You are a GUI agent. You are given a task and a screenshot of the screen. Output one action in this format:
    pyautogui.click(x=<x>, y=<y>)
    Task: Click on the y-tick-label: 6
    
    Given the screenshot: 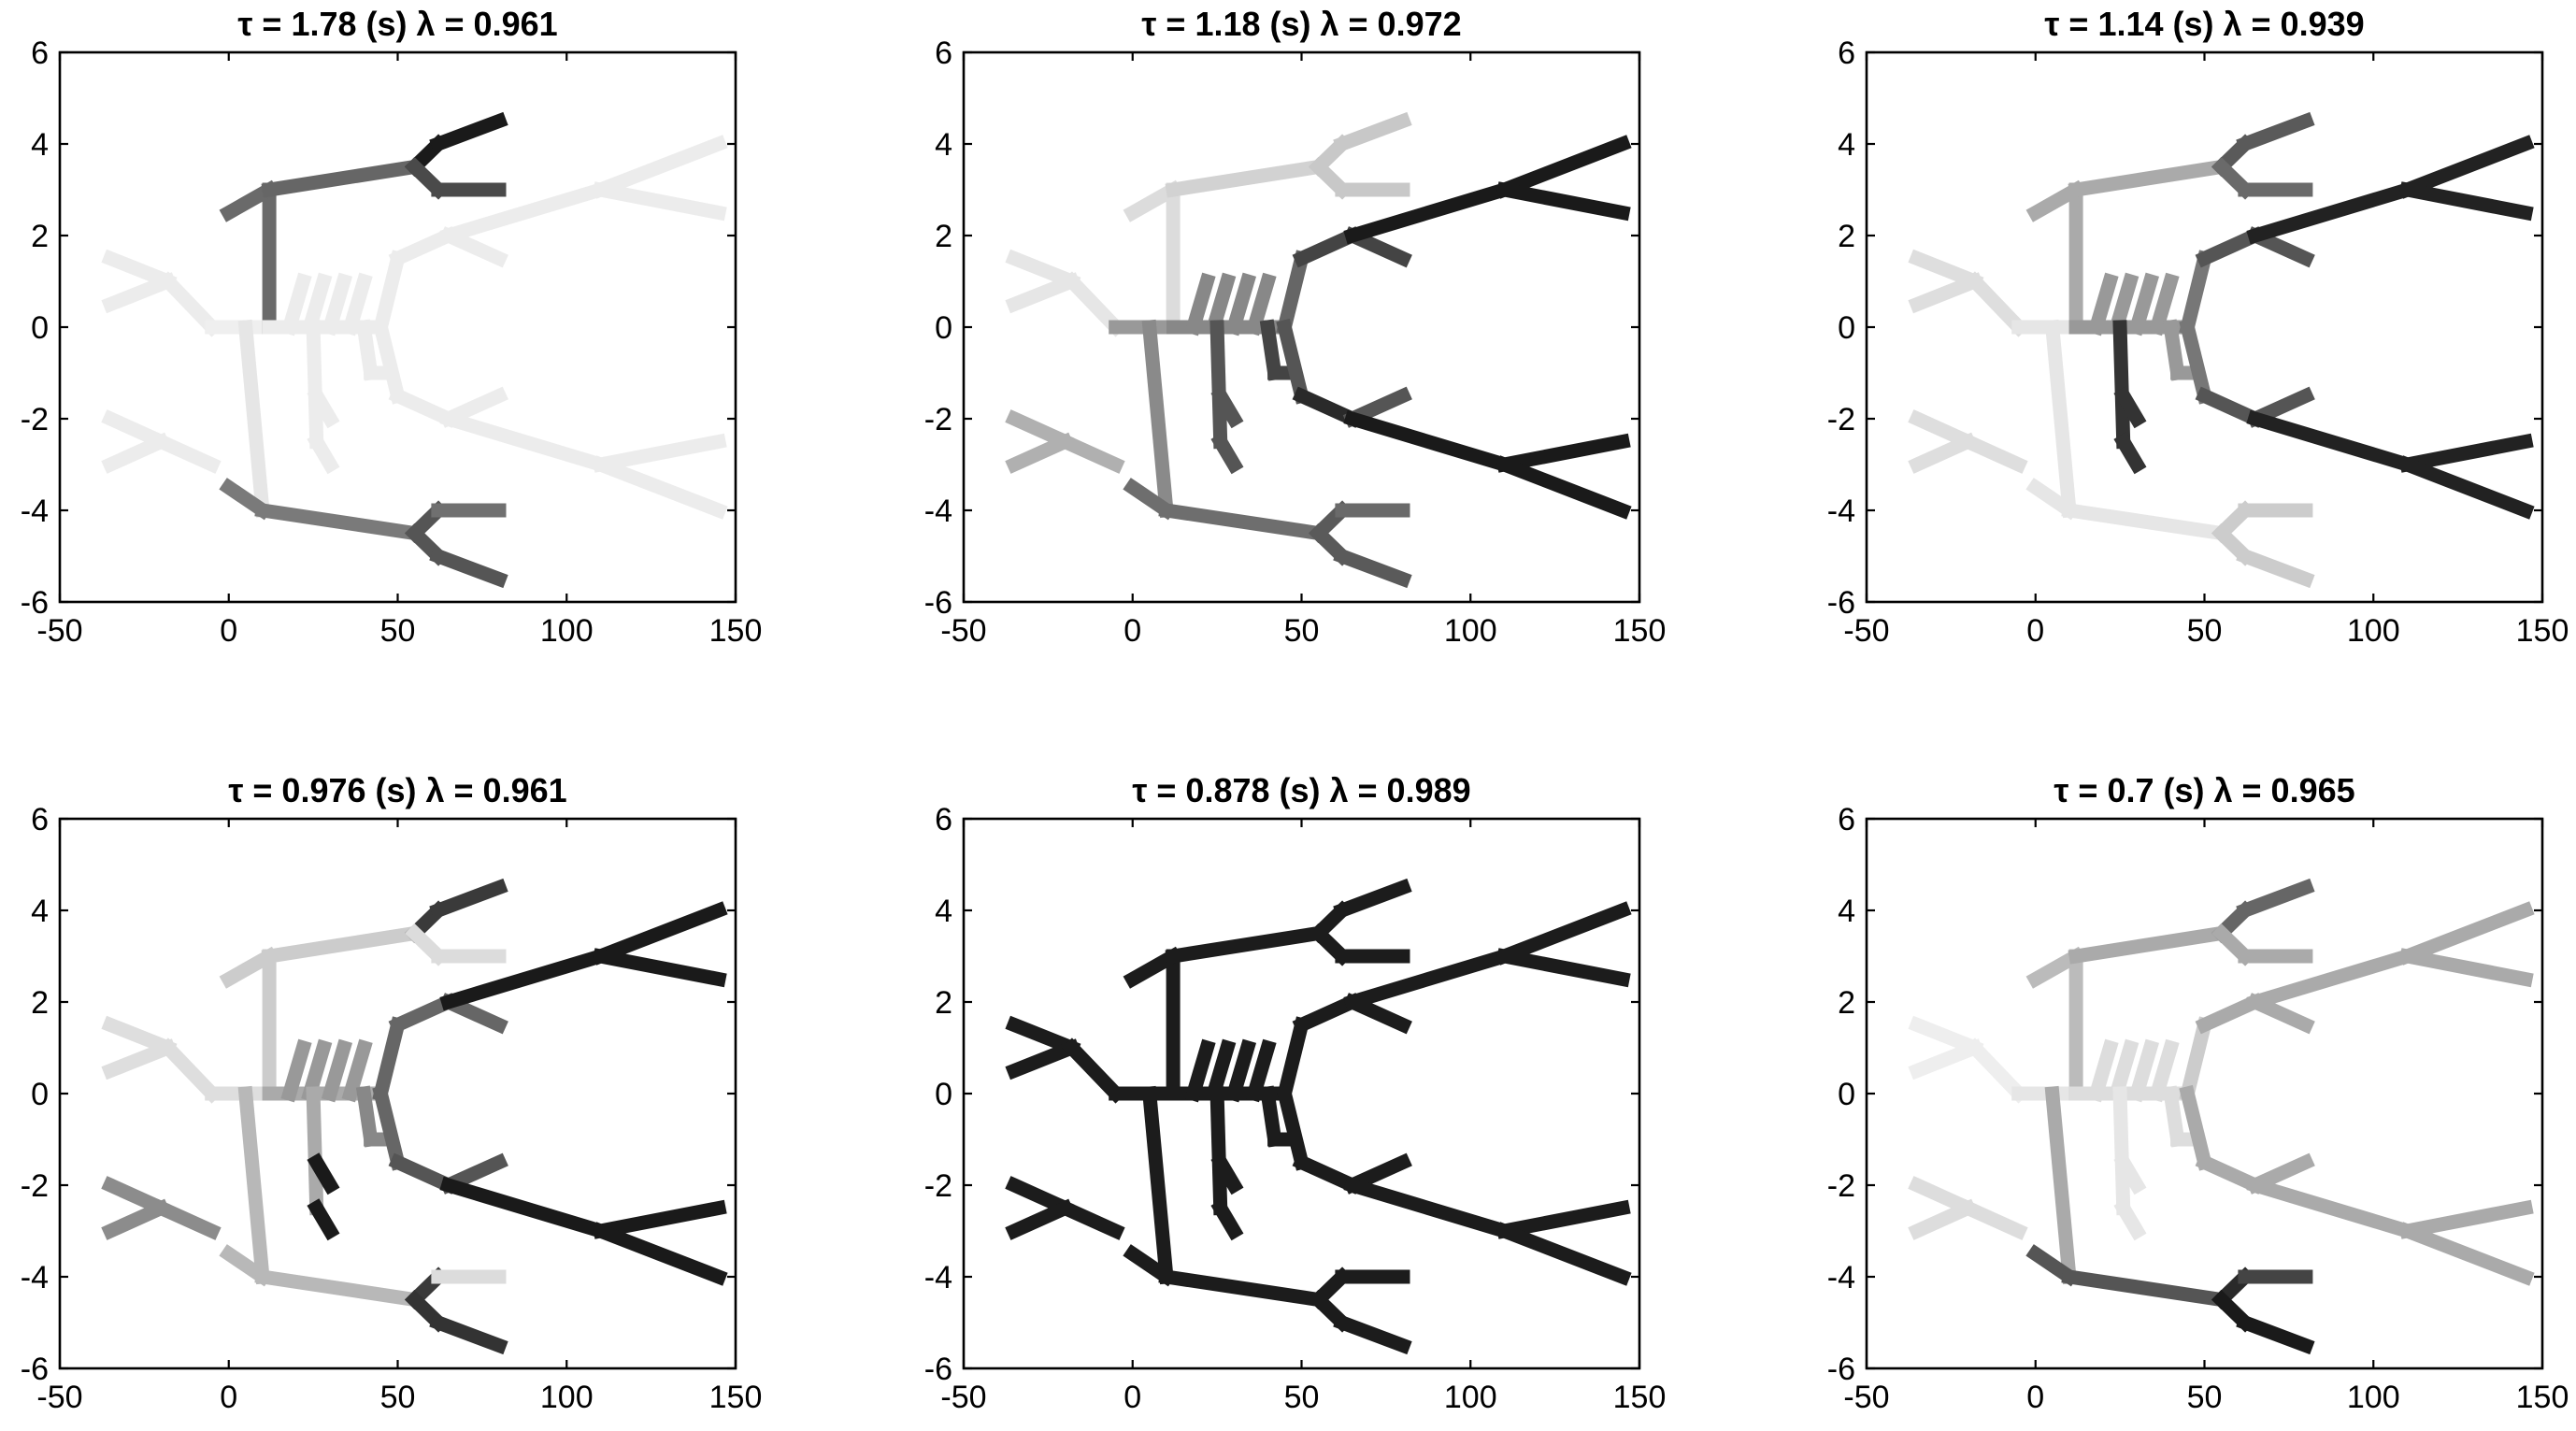 What is the action you would take?
    pyautogui.click(x=943, y=819)
    